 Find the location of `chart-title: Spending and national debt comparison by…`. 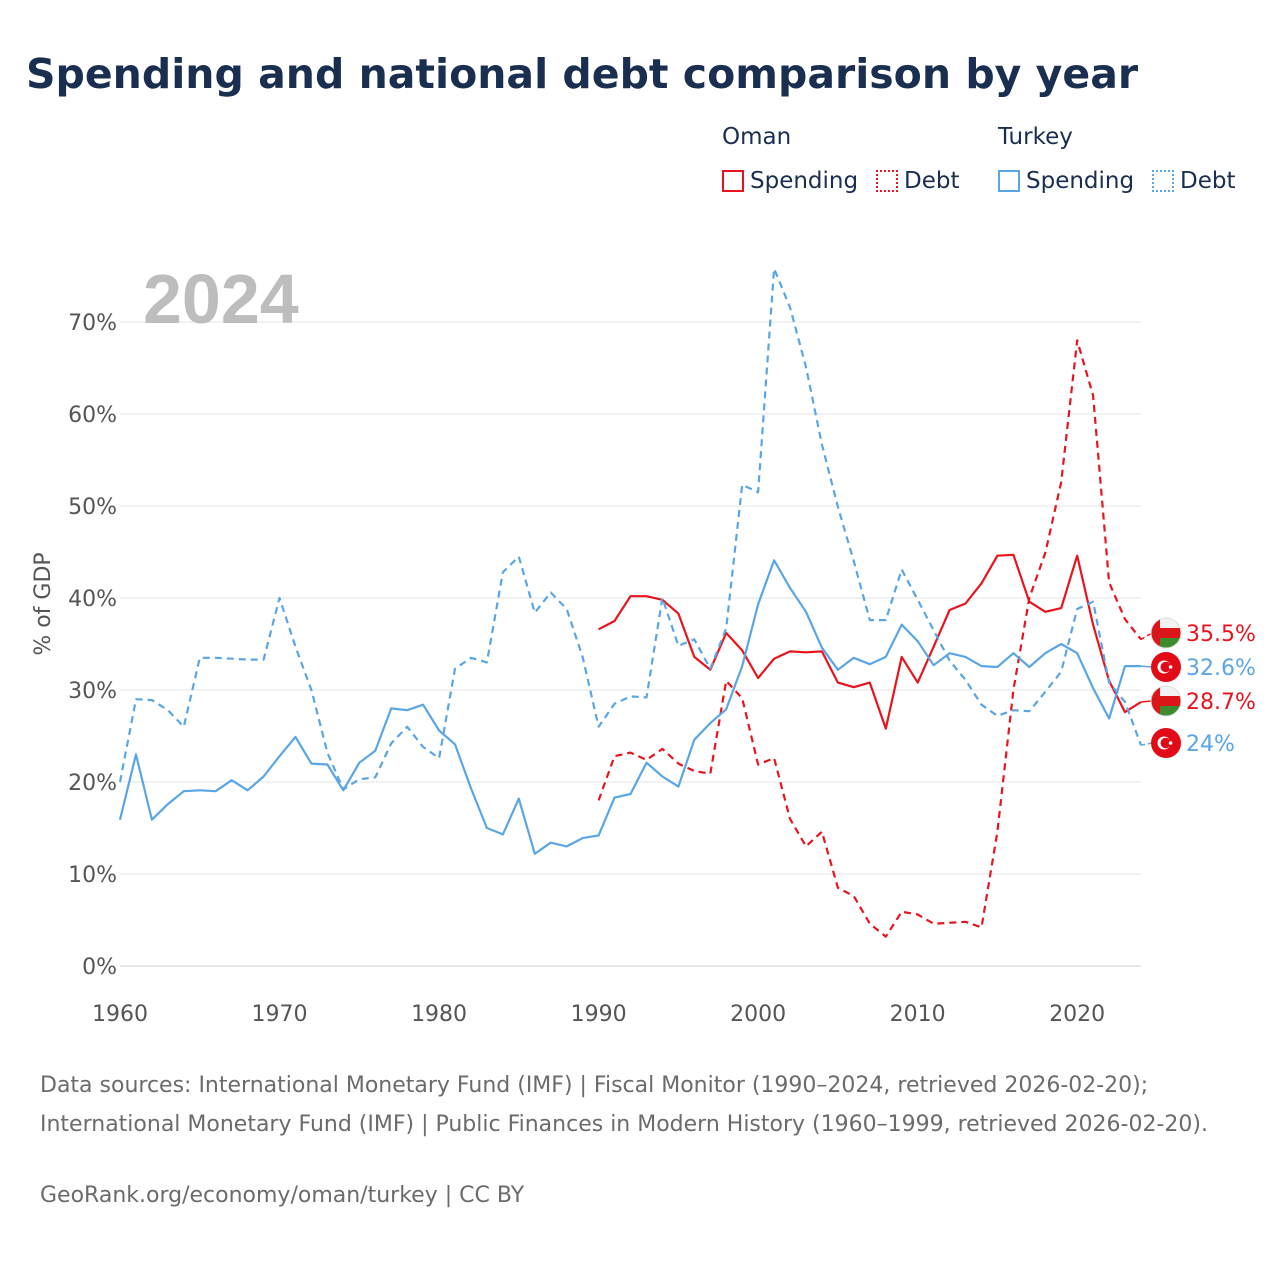

chart-title: Spending and national debt comparison by… is located at coordinates (582, 74).